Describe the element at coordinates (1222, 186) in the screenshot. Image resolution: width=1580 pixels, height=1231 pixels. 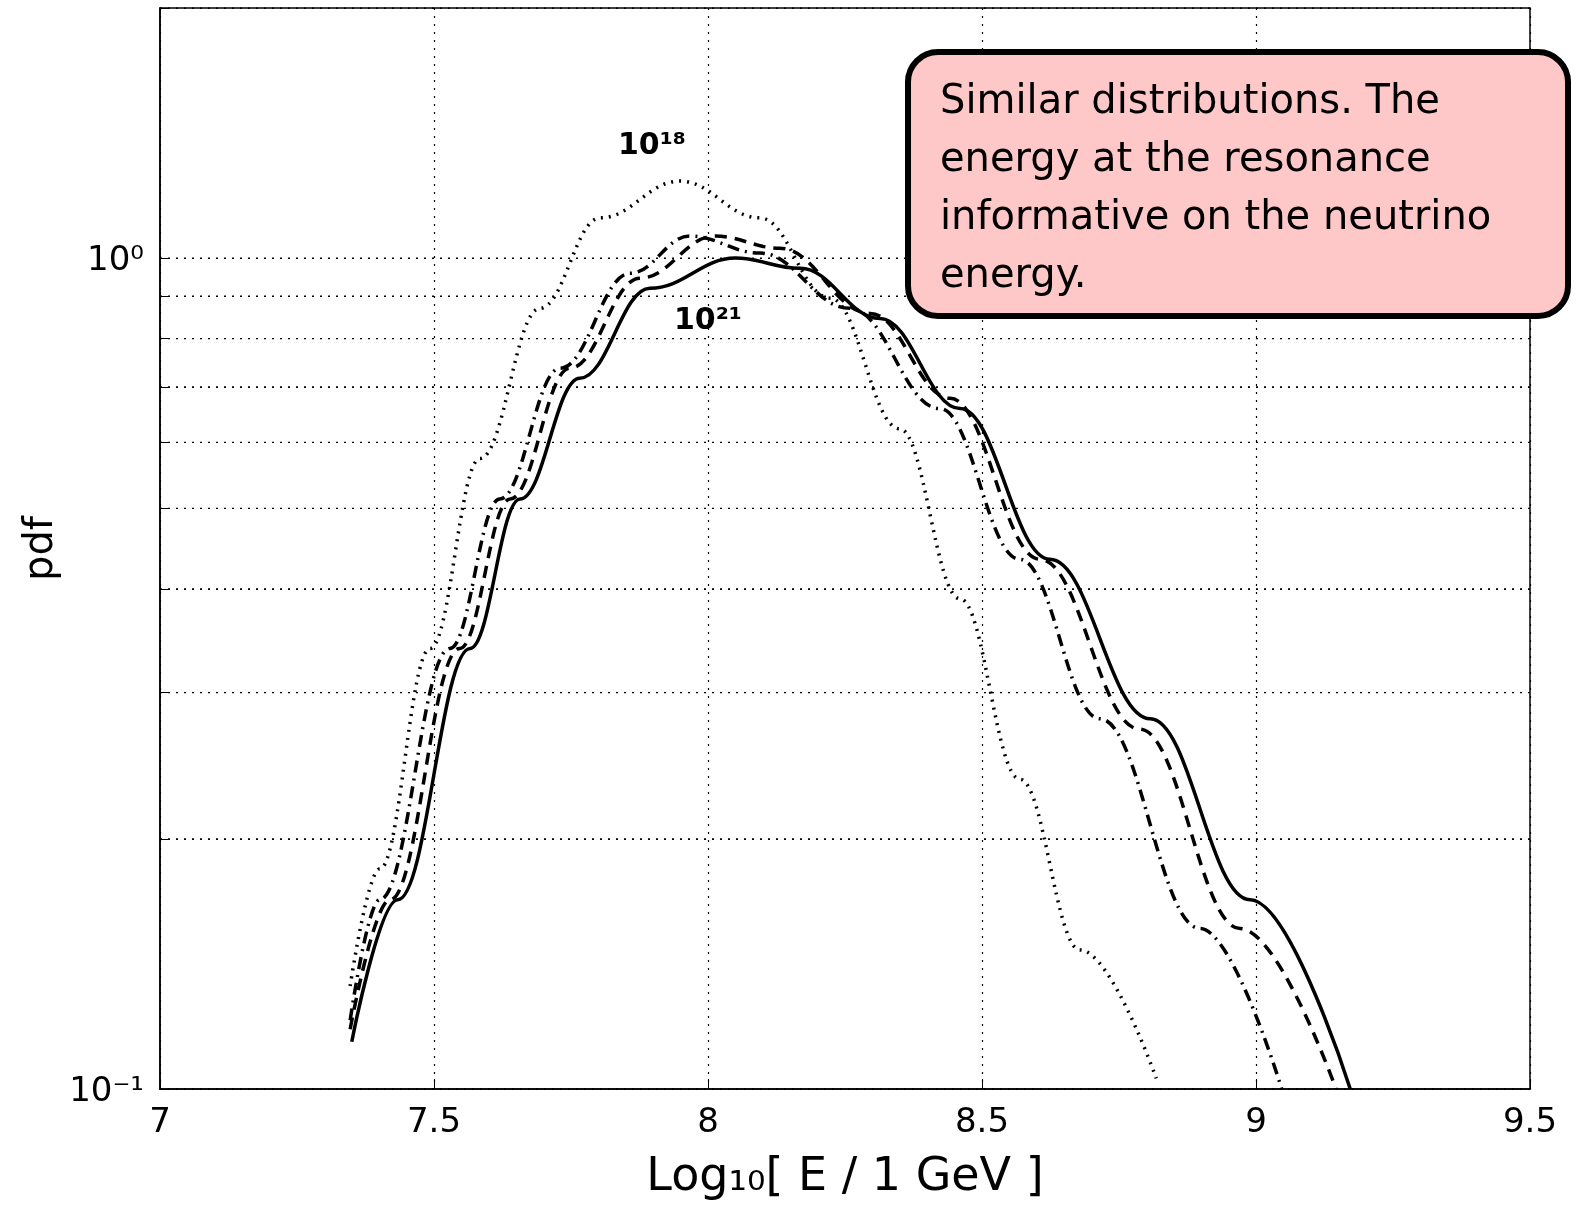
I see `annotation: Similar distributions. The energy at the resonance informative on the neutrino energy.` at that location.